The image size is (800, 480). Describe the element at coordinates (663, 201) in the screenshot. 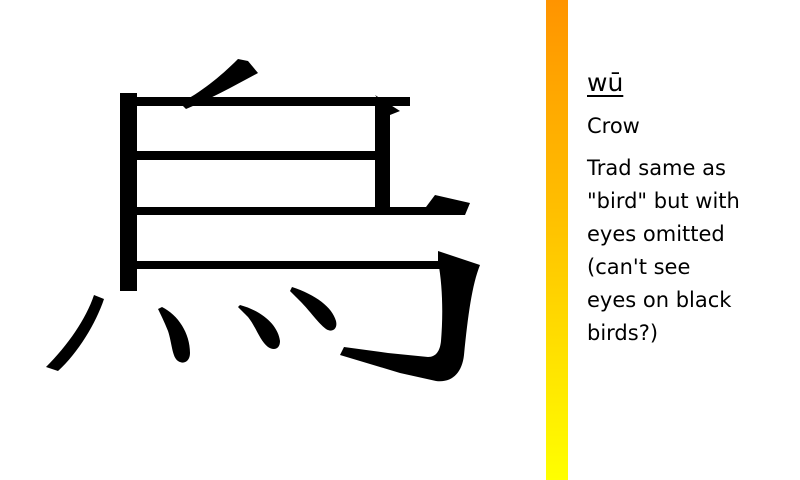

I see `note-line: "bird" but with` at that location.